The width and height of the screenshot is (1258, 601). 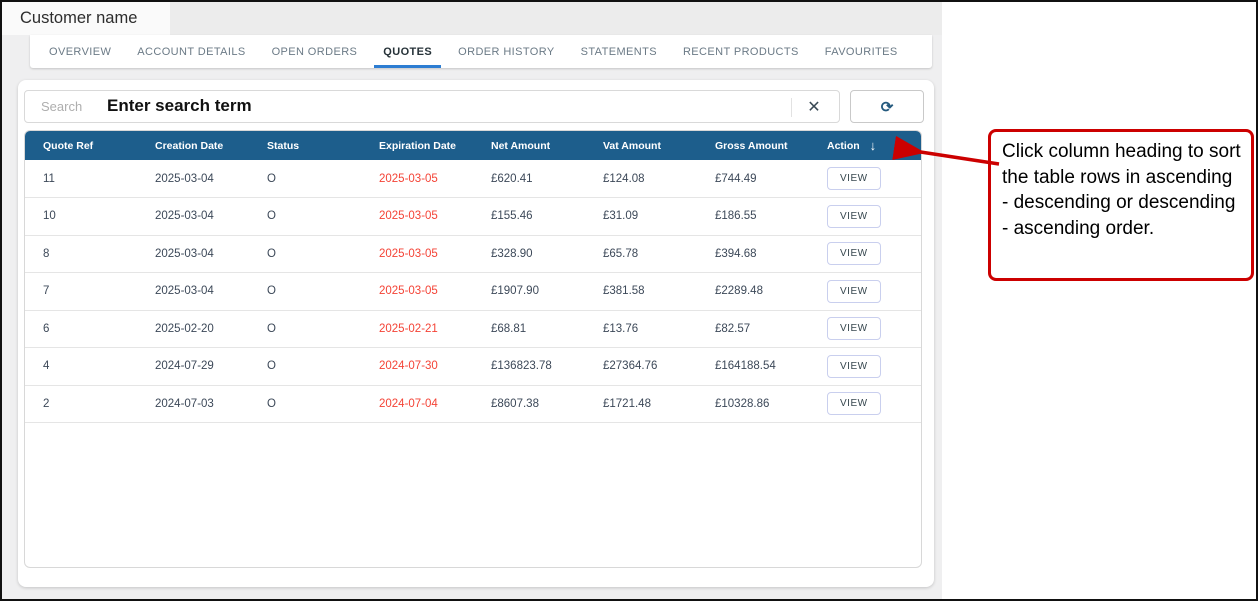 I want to click on cell-vat-amount: £1721.48, so click(x=641, y=404).